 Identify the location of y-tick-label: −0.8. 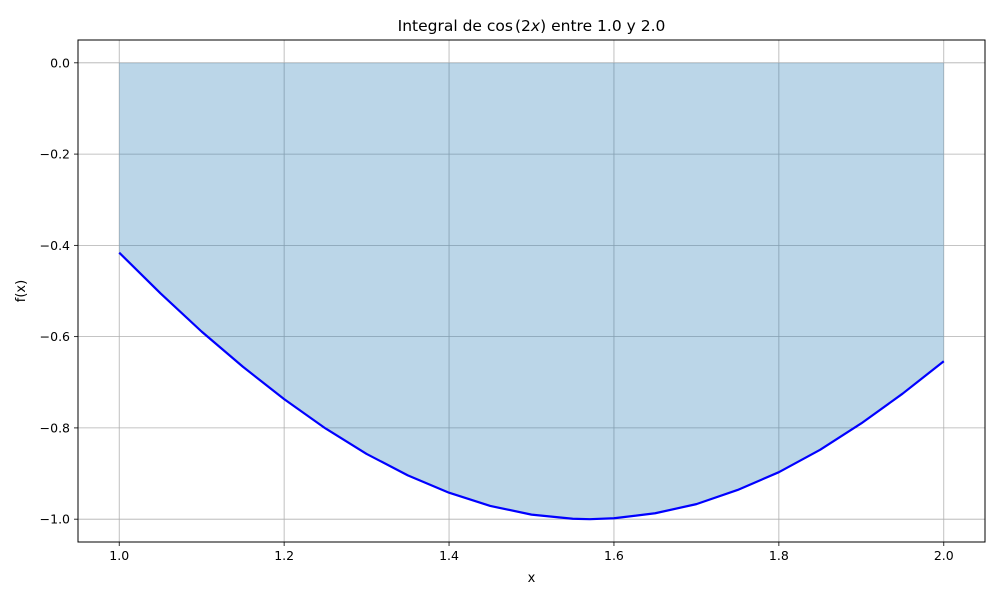
(55, 427).